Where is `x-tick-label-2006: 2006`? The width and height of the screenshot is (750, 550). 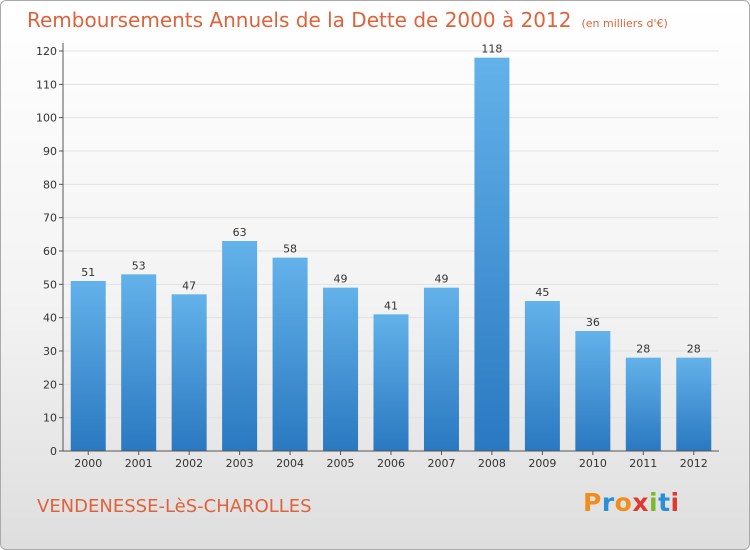 x-tick-label-2006: 2006 is located at coordinates (391, 463).